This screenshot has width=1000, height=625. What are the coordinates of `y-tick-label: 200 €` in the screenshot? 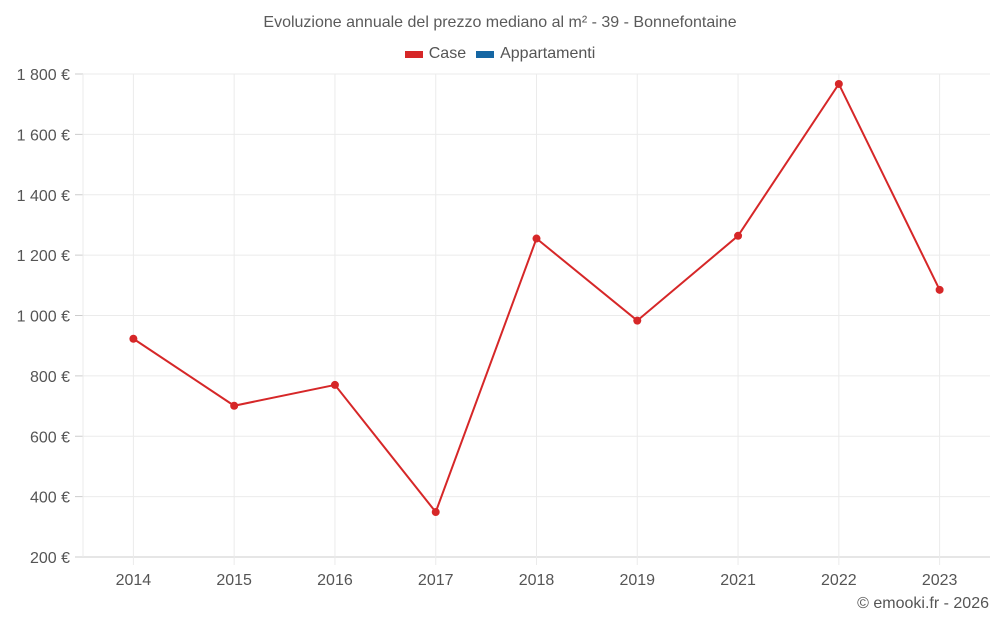 It's located at (50, 558).